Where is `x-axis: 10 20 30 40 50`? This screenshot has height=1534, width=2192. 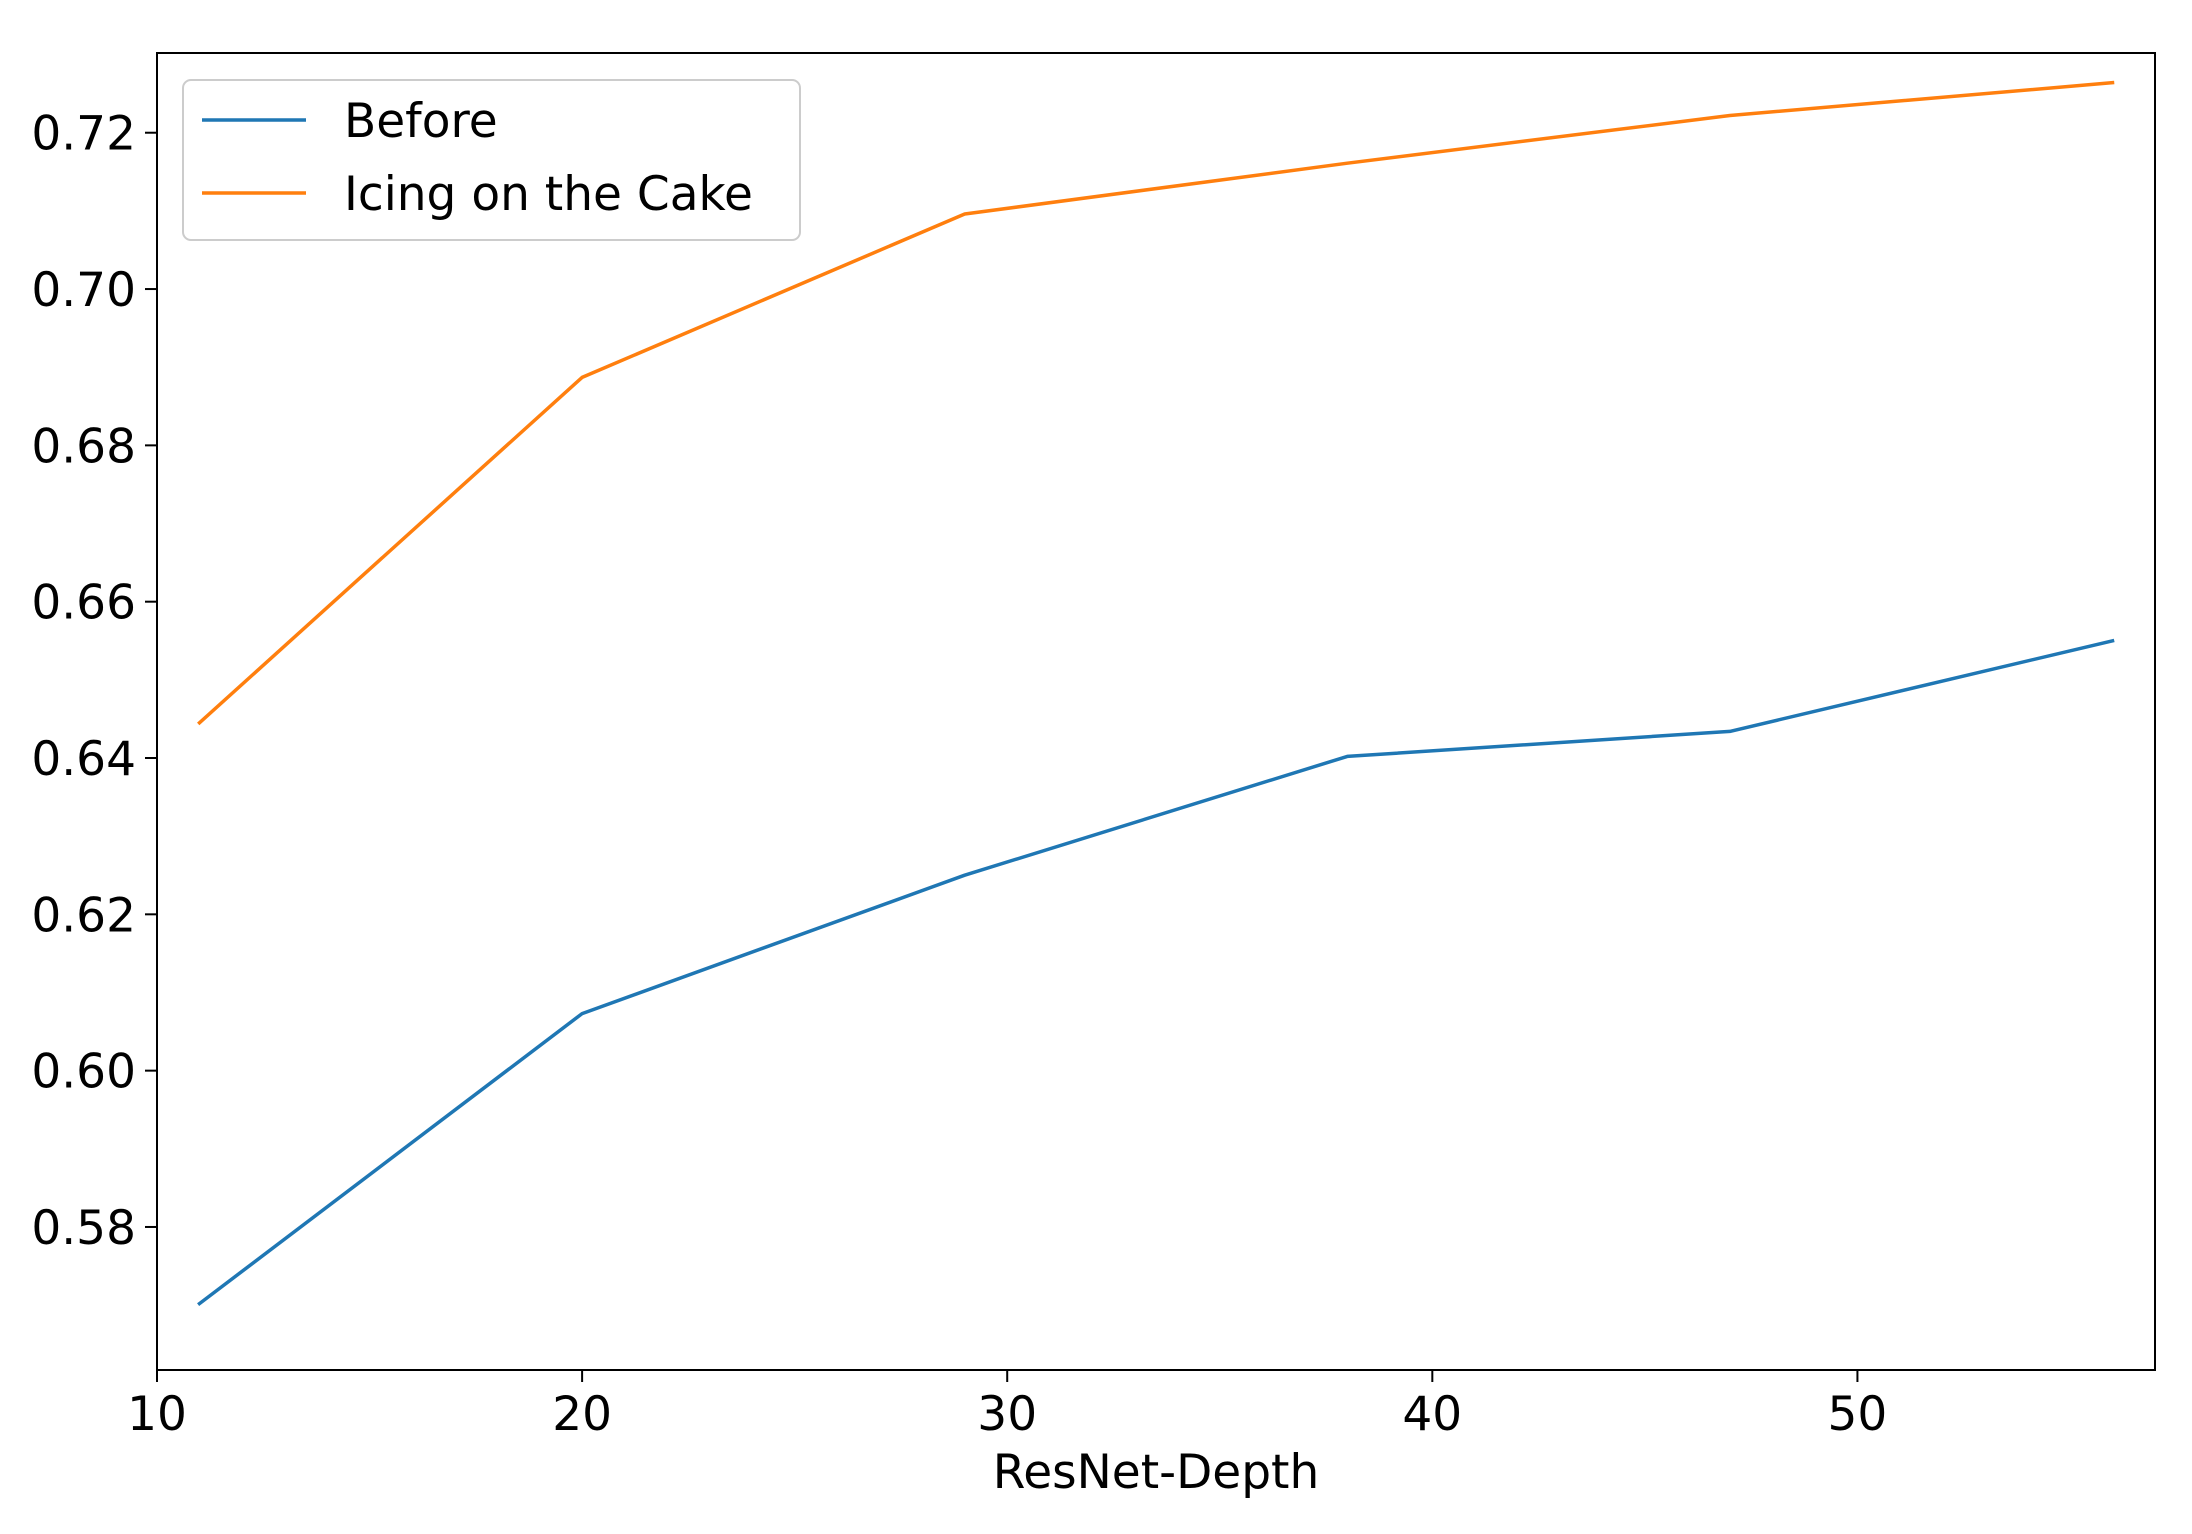
x-axis: 10 20 30 40 50 is located at coordinates (1007, 1406).